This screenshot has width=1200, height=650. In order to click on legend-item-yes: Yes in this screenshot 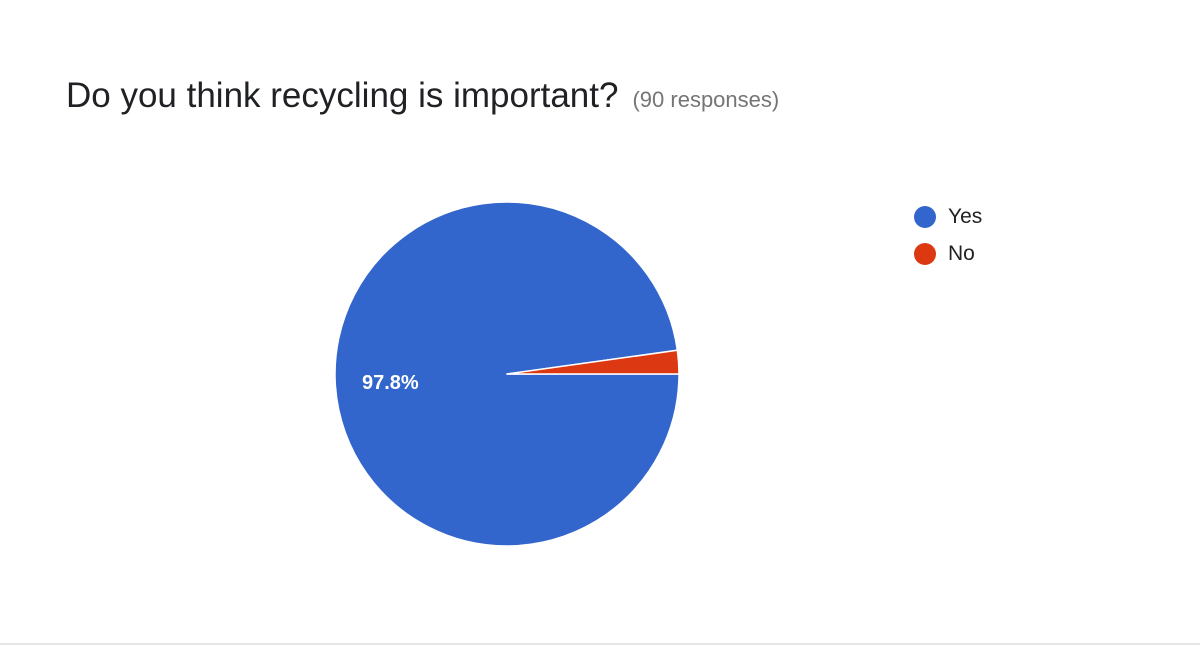, I will do `click(948, 216)`.